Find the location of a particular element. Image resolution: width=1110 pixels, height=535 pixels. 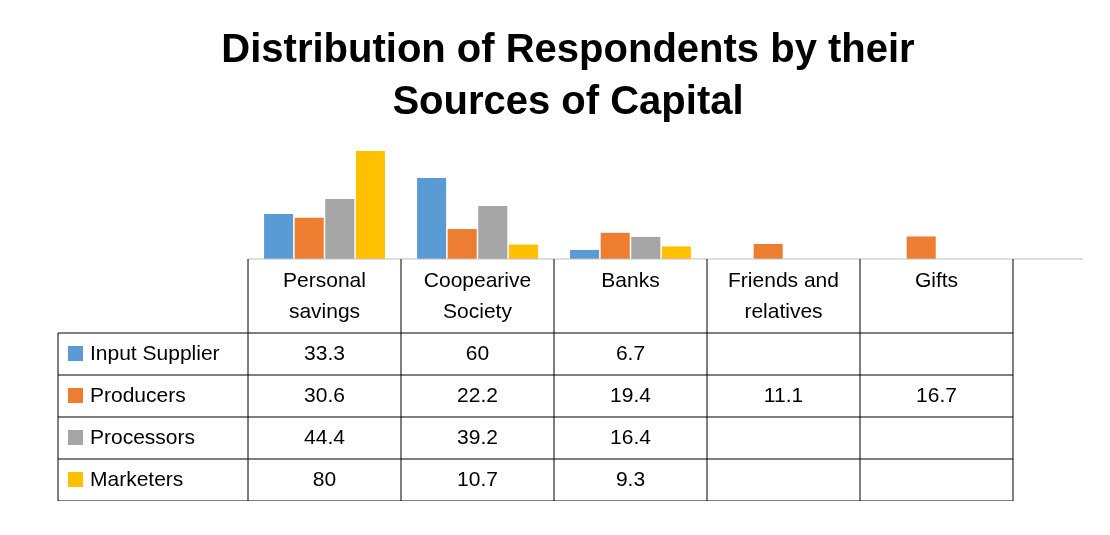

data-label: 39.2 is located at coordinates (477, 436).